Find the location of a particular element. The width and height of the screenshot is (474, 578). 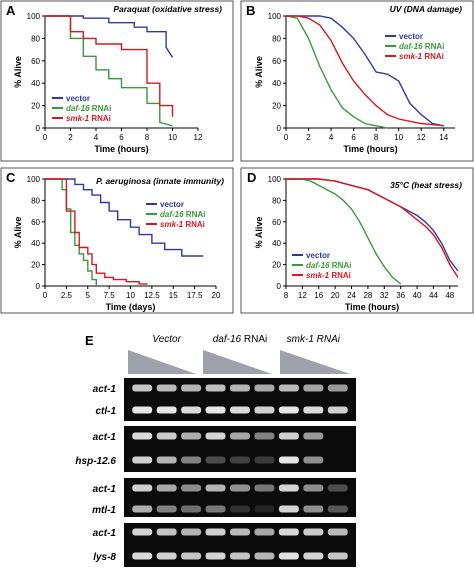

y-axis-label: % Alive is located at coordinates (18, 72).